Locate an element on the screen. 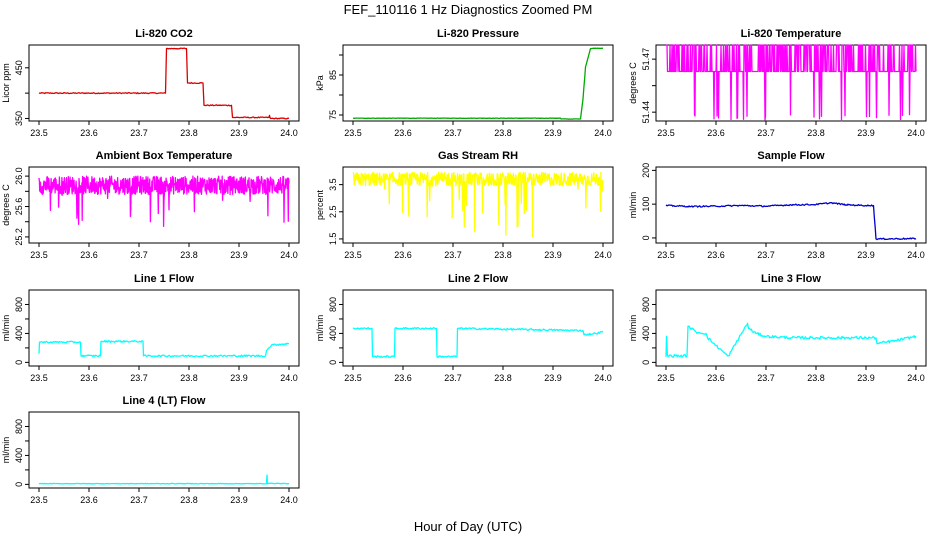  y-tick-label: 1.5 is located at coordinates (333, 239).